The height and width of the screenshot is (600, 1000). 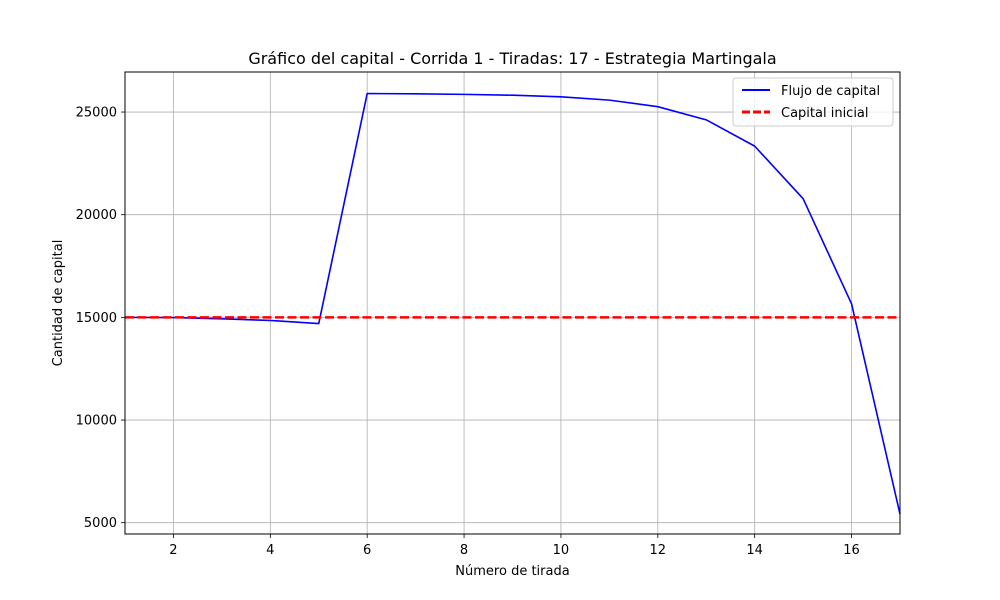 I want to click on x-tick-label: 4, so click(x=270, y=550).